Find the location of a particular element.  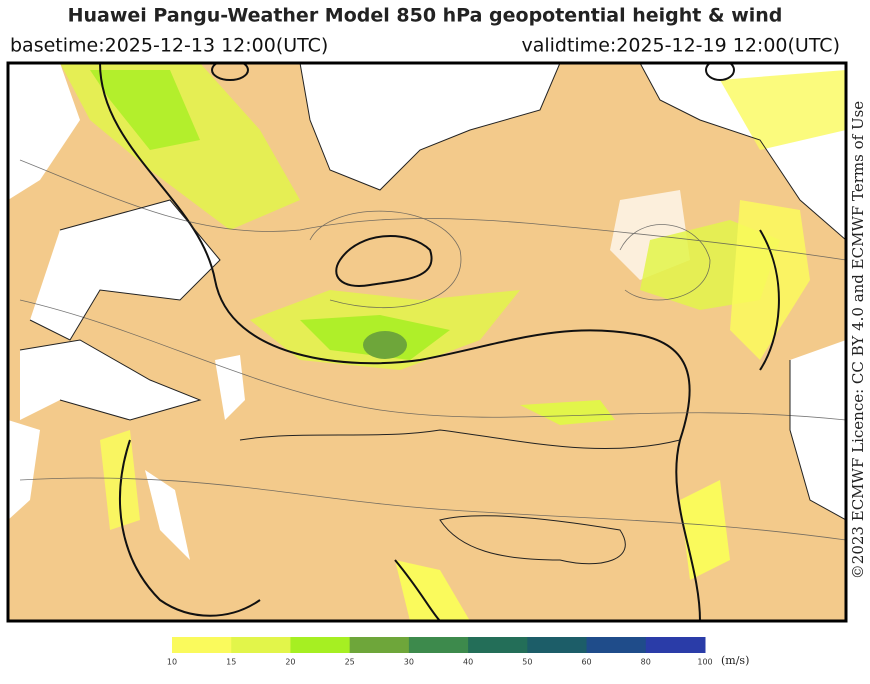

colorbar-label: 20 is located at coordinates (290, 662).